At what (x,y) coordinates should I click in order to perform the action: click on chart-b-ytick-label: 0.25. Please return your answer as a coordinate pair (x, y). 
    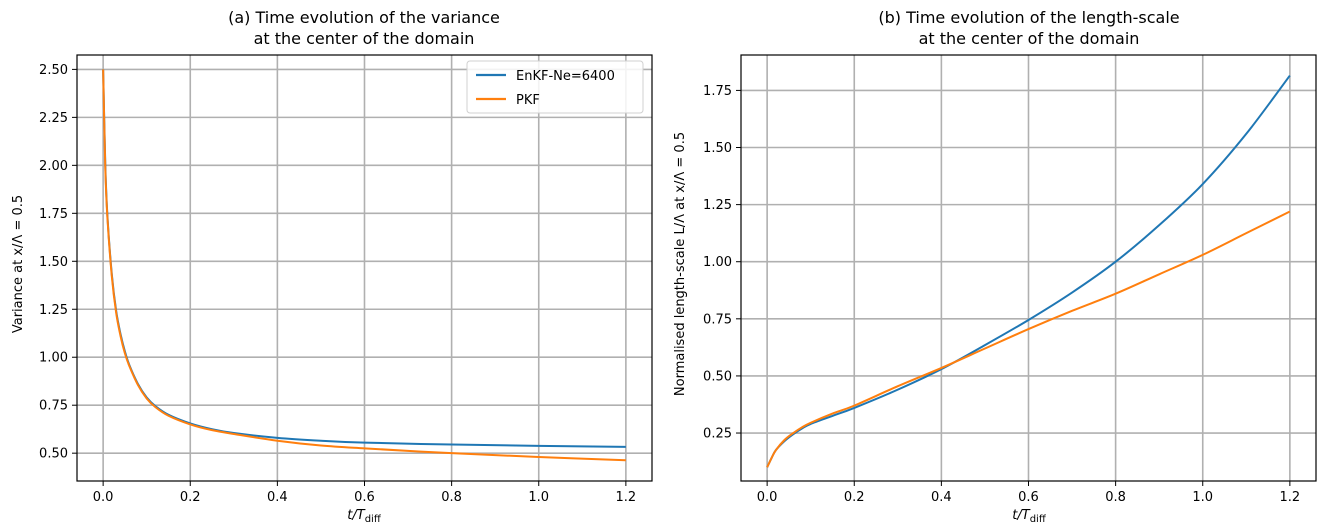
    Looking at the image, I should click on (717, 434).